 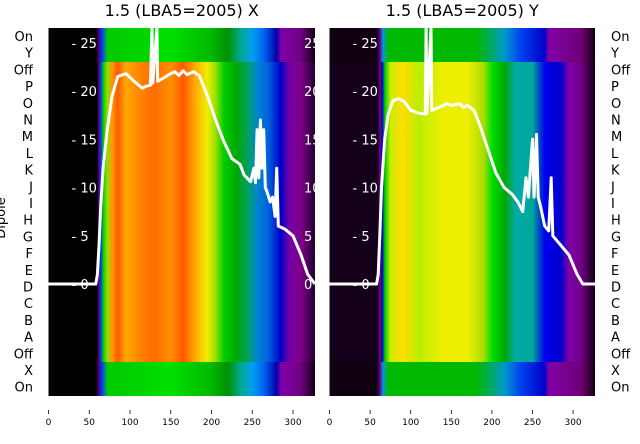 What do you see at coordinates (308, 285) in the screenshot?
I see `y-tick-label-right: 0` at bounding box center [308, 285].